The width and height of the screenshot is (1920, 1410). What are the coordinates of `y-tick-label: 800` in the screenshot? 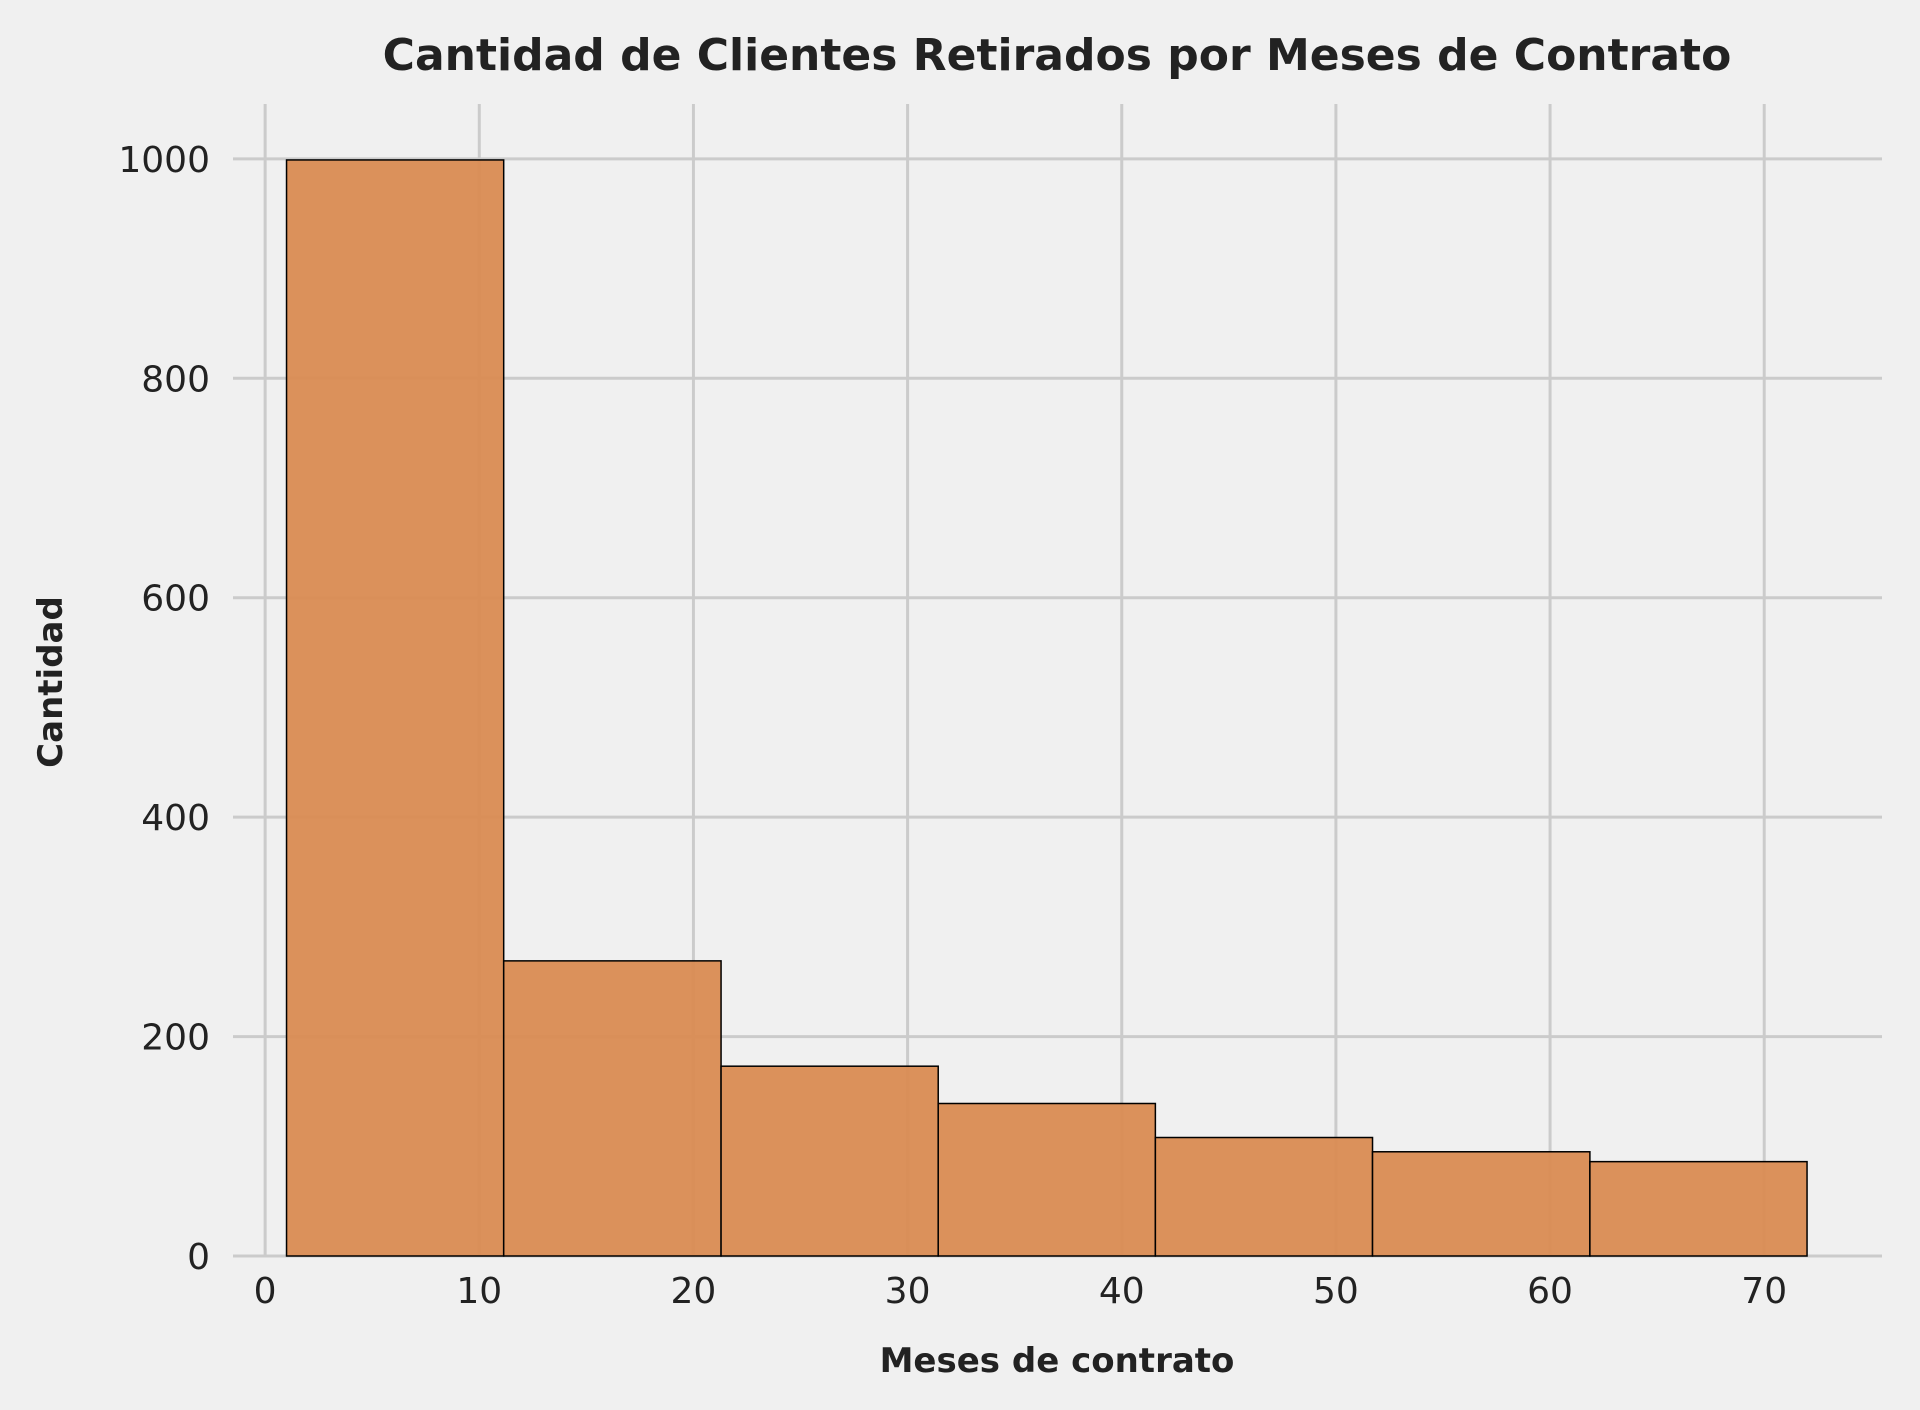 It's located at (175, 379).